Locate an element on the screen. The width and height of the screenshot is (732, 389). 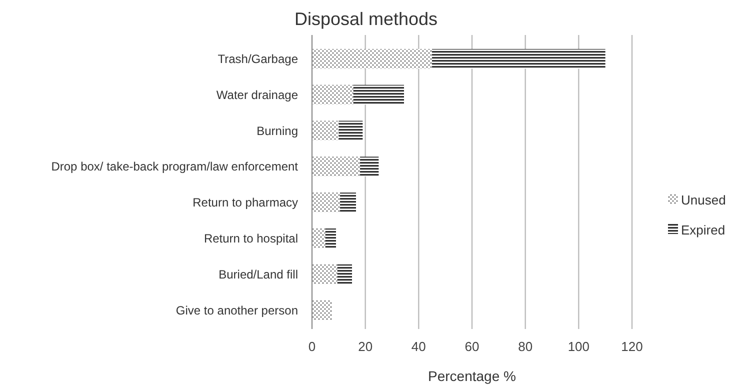
x-tick-label: 60 is located at coordinates (472, 346).